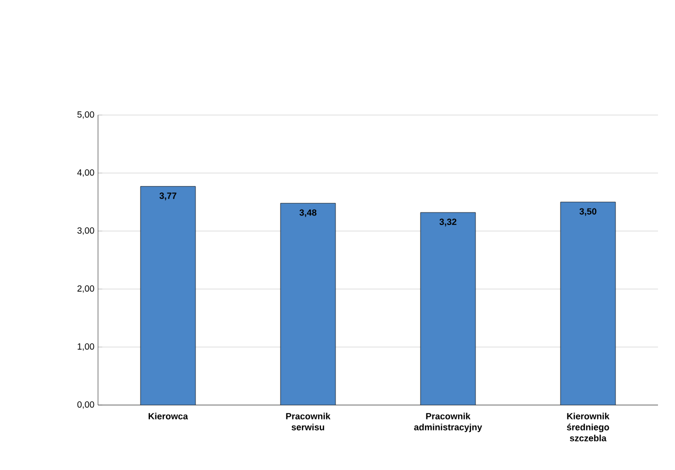 This screenshot has width=675, height=470. What do you see at coordinates (167, 196) in the screenshot?
I see `data-label: 3,77` at bounding box center [167, 196].